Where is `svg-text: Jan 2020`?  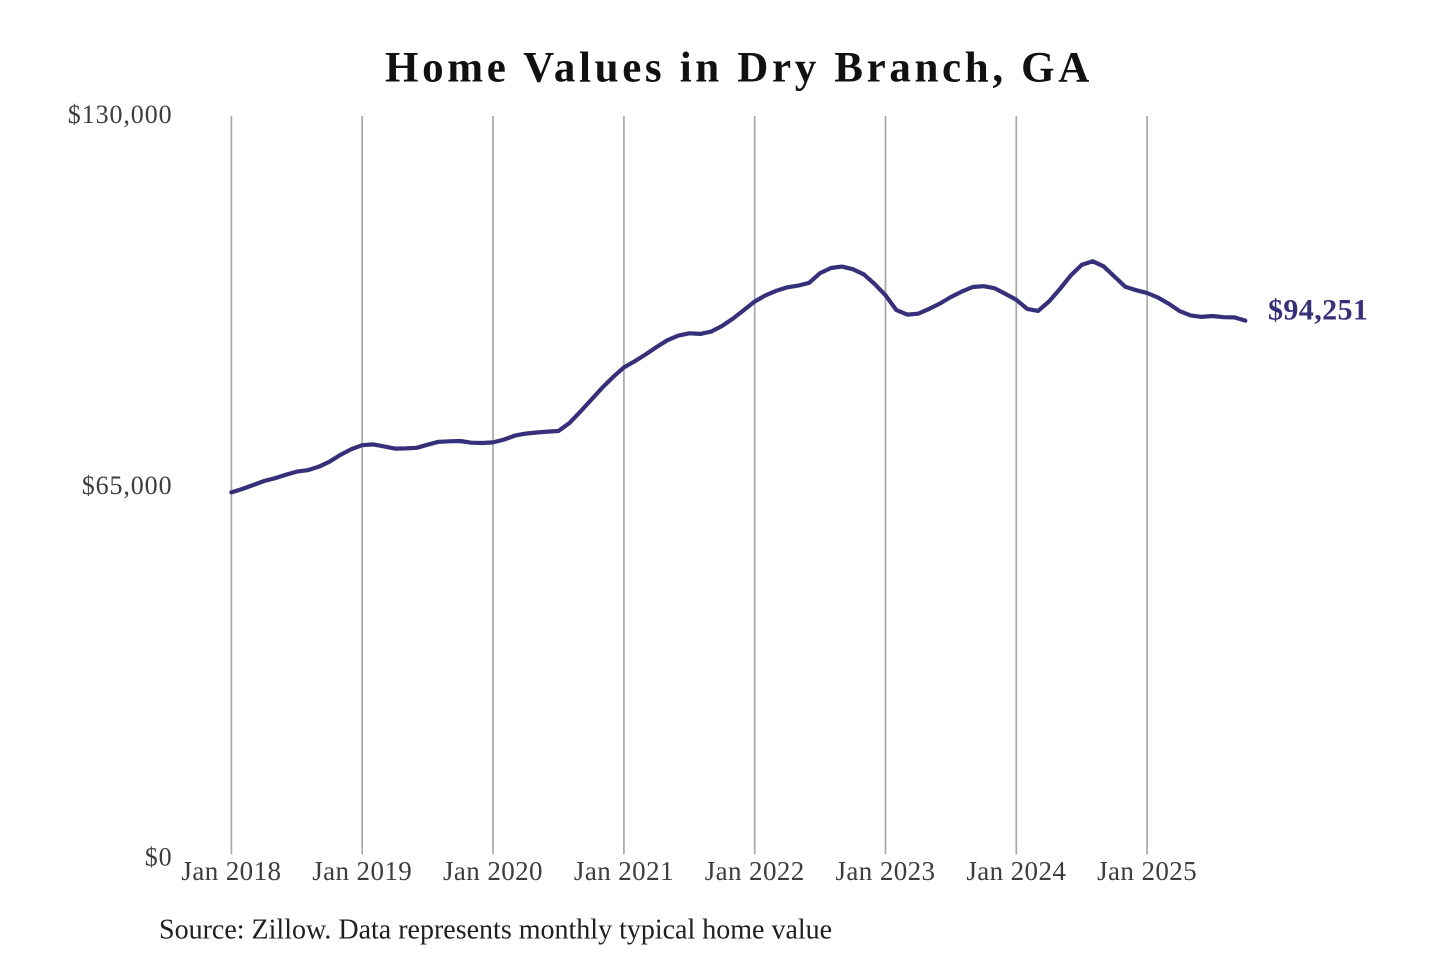
svg-text: Jan 2020 is located at coordinates (493, 871).